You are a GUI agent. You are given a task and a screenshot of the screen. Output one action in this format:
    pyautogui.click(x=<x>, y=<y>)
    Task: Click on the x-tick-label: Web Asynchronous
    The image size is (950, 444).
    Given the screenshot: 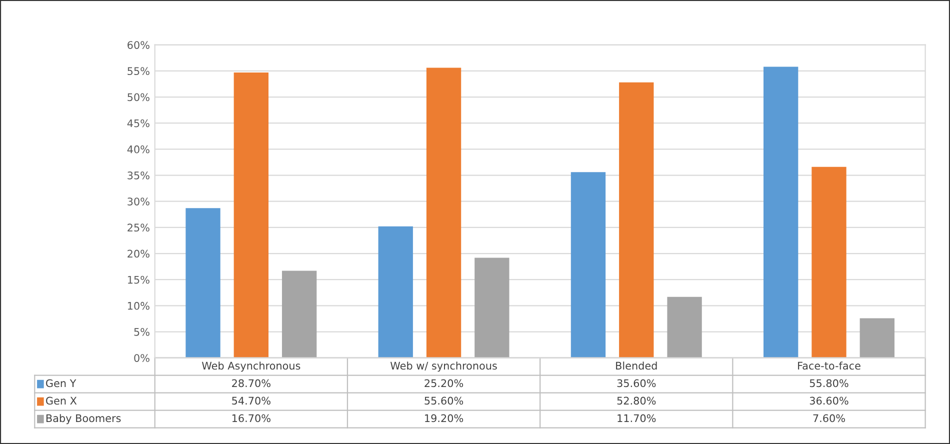 What is the action you would take?
    pyautogui.click(x=251, y=367)
    